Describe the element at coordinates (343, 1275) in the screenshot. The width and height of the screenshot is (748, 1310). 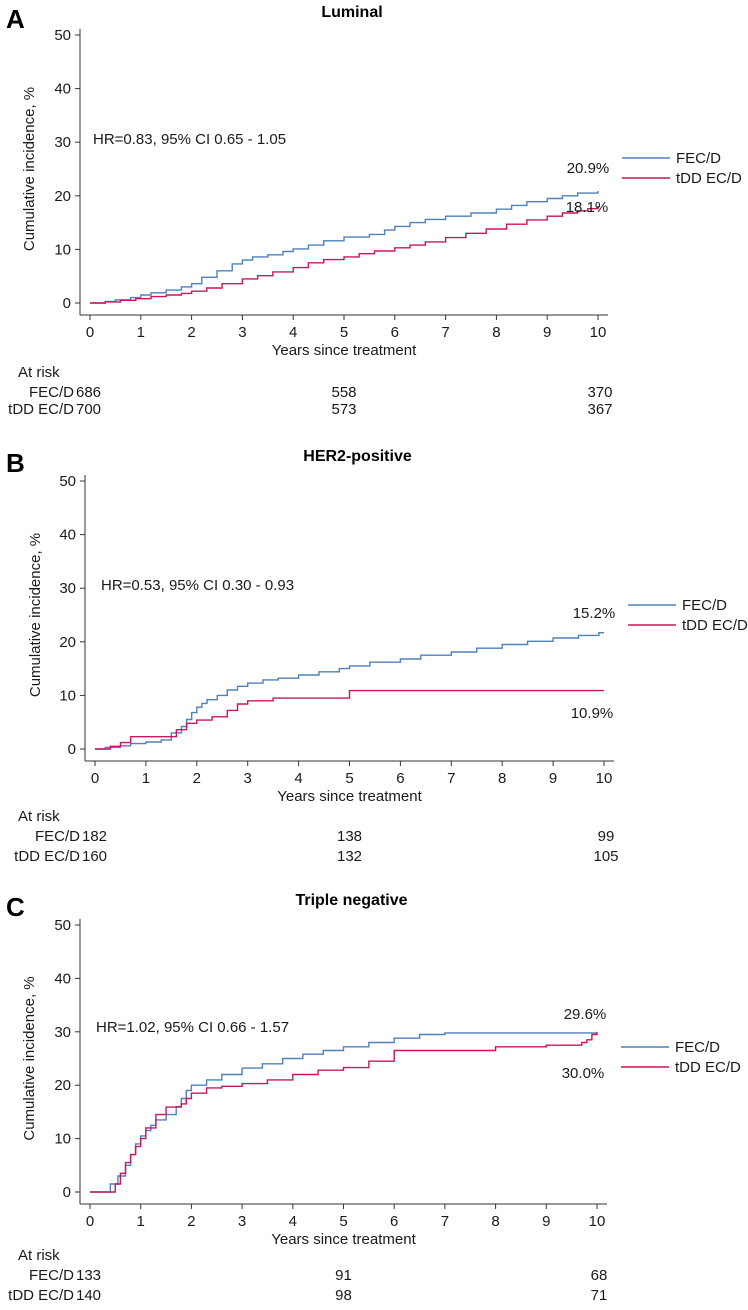
I see `at-risk-count: 91` at that location.